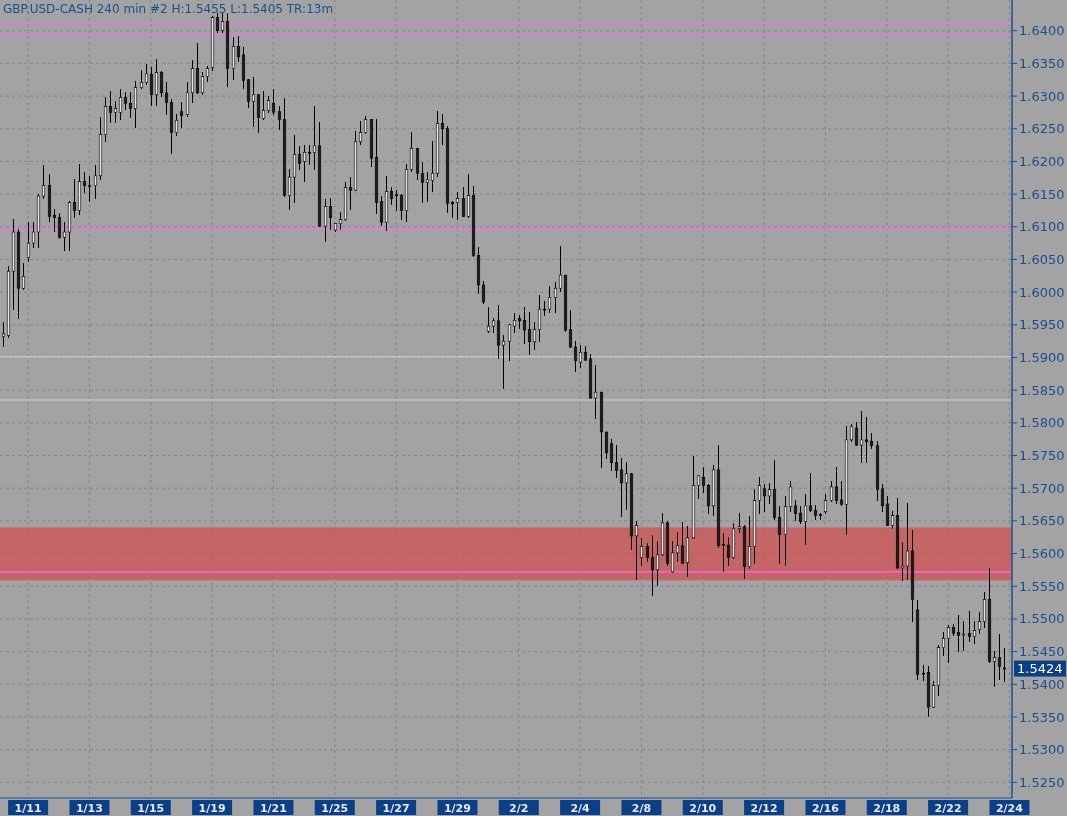 This screenshot has width=1067, height=816. What do you see at coordinates (1042, 325) in the screenshot?
I see `y-tick-label: 1.5950` at bounding box center [1042, 325].